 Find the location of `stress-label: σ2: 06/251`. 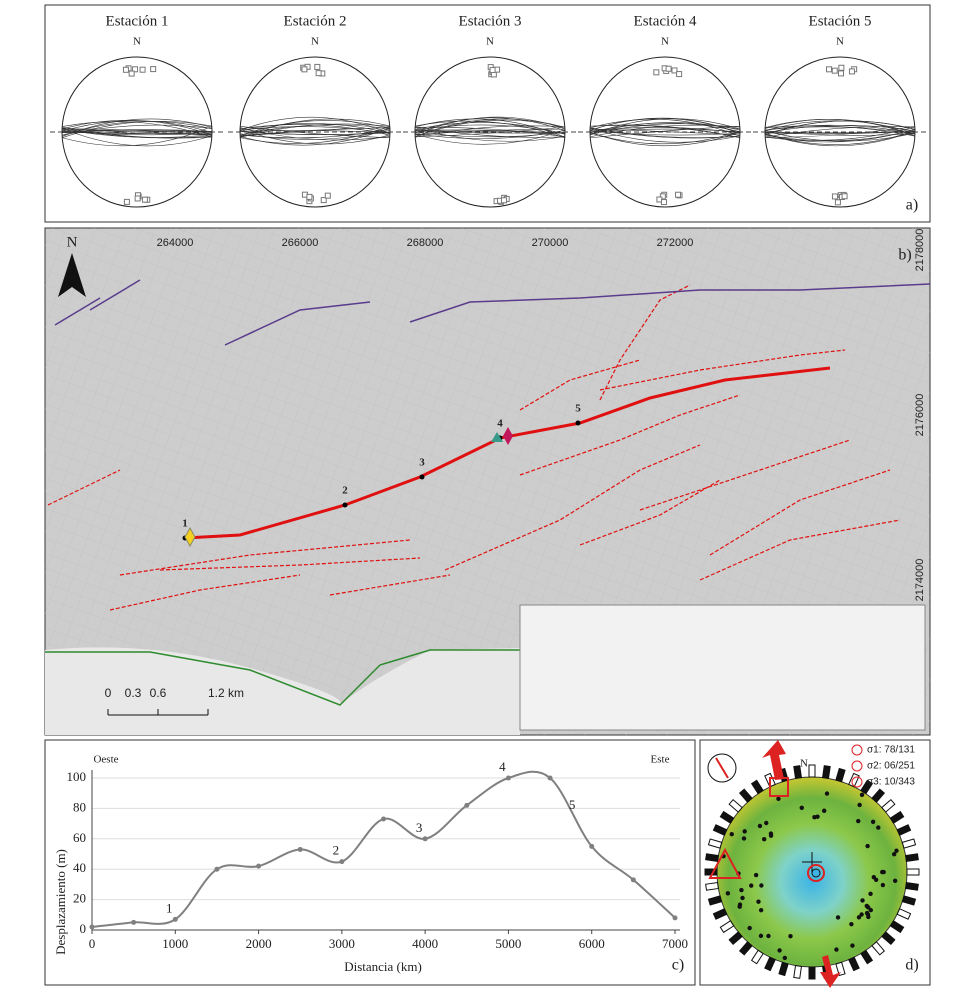

stress-label: σ2: 06/251 is located at coordinates (891, 766).